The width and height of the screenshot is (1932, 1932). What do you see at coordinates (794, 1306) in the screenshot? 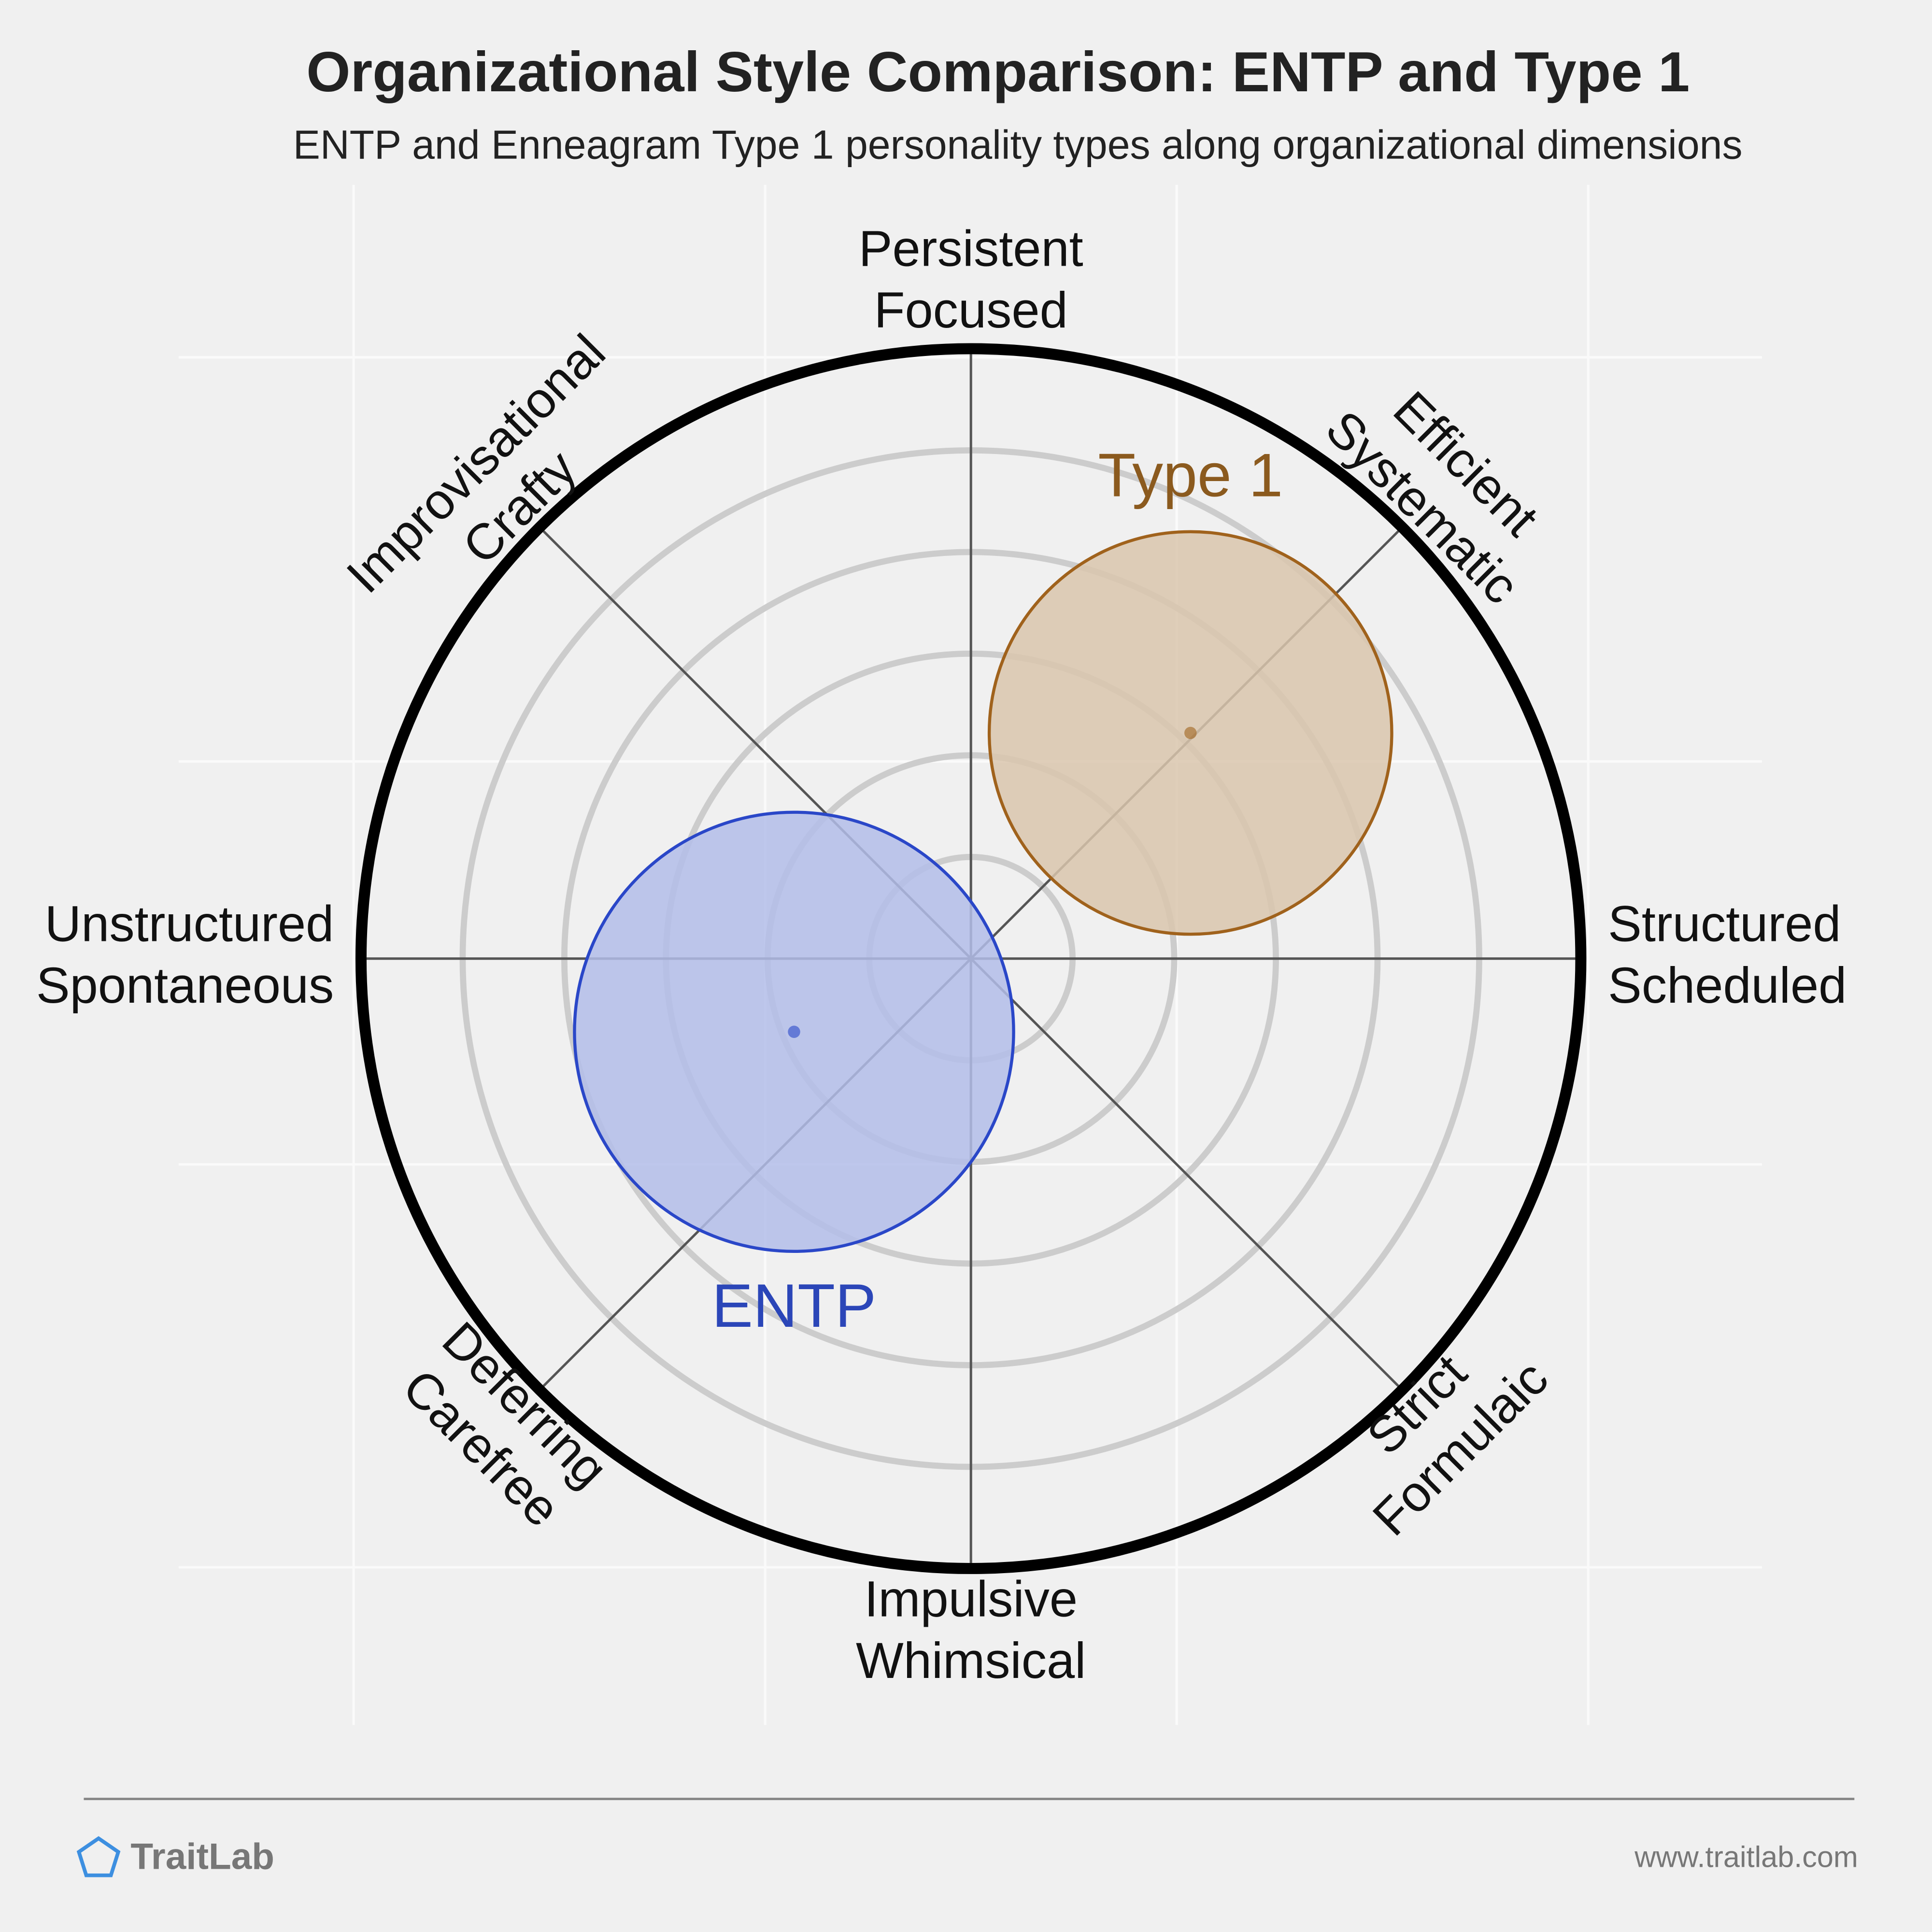
I see `series-label: ENTP` at bounding box center [794, 1306].